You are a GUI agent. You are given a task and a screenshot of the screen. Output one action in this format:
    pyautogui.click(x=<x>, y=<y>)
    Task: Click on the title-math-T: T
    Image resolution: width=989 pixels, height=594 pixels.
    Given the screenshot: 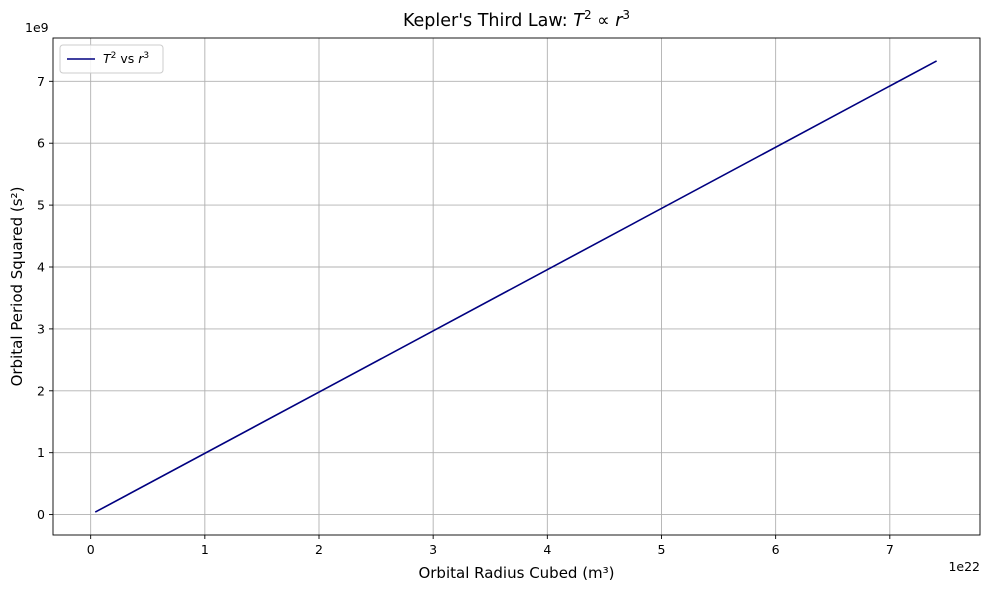 What is the action you would take?
    pyautogui.click(x=579, y=21)
    